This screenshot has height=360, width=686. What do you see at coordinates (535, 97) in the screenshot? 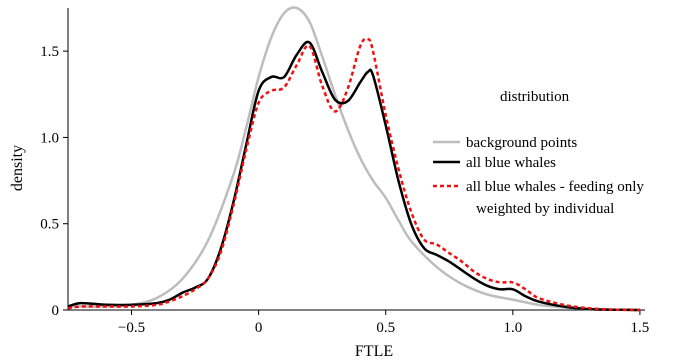
I see `legend-title: distribution` at bounding box center [535, 97].